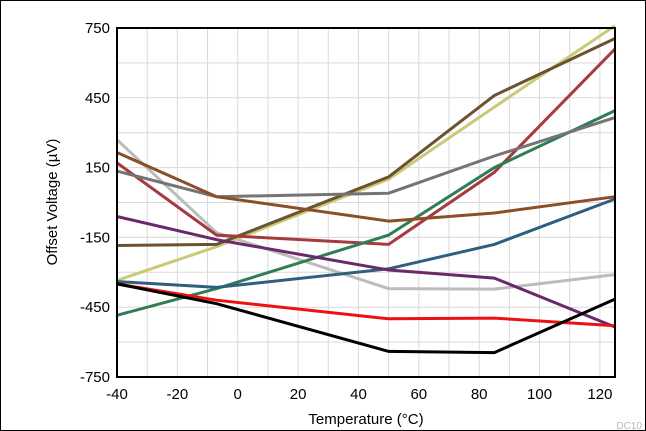  I want to click on x-tick-label: -40, so click(117, 394).